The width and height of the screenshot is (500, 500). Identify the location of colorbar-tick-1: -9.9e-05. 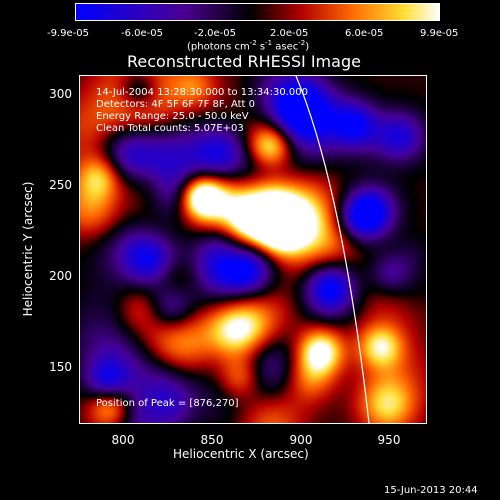
(68, 33).